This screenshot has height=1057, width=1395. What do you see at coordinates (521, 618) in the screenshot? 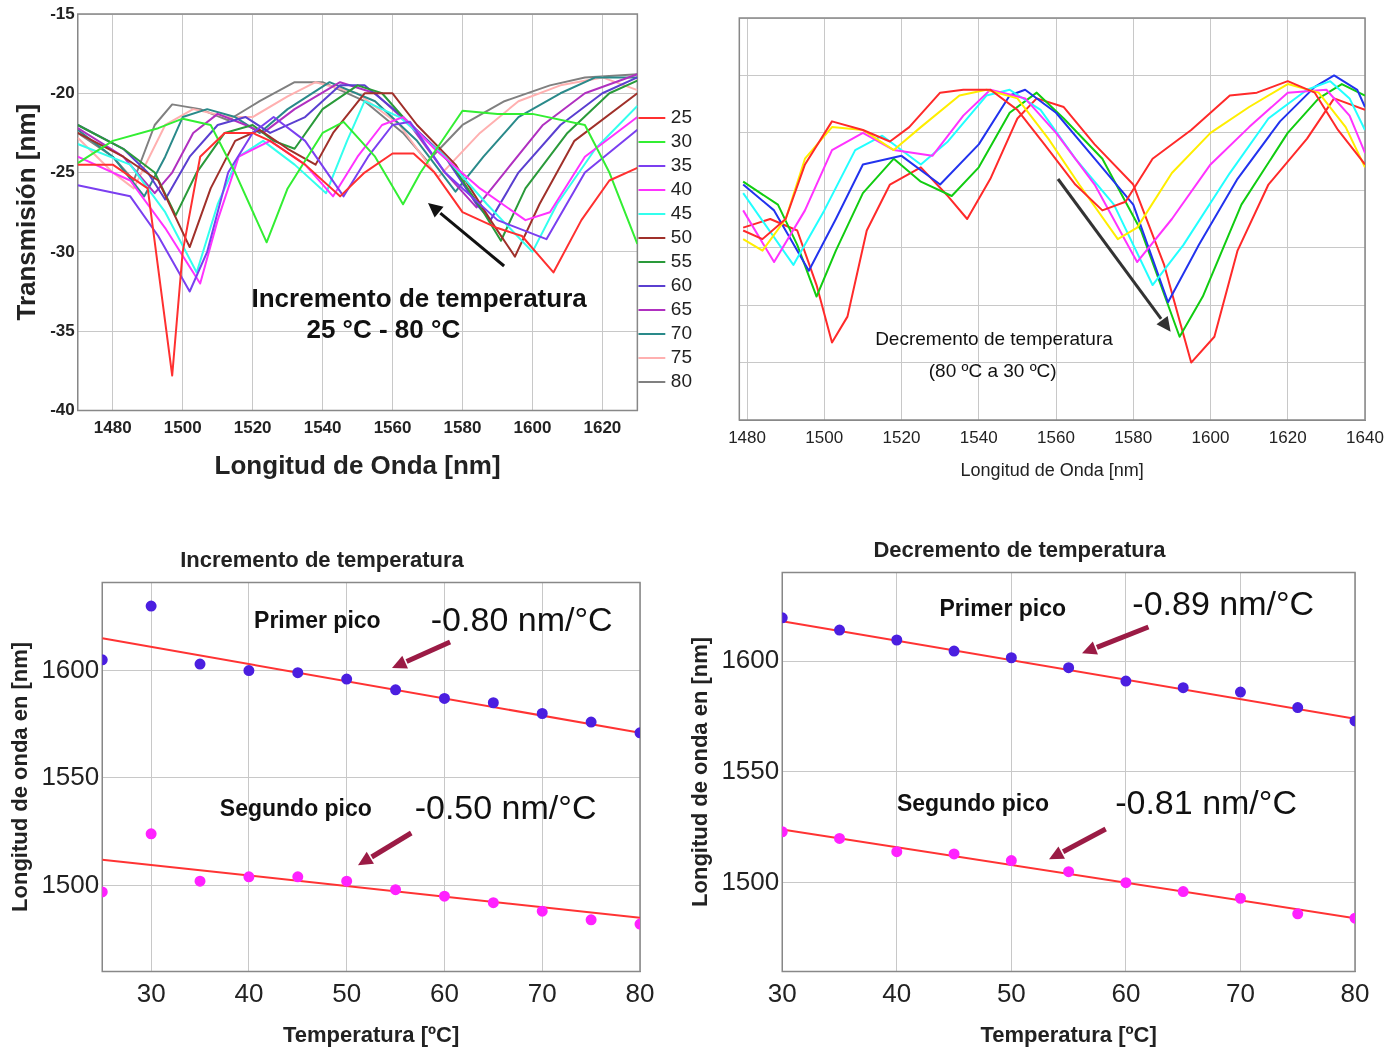
I see `annotation: -0.80 nm/°C` at bounding box center [521, 618].